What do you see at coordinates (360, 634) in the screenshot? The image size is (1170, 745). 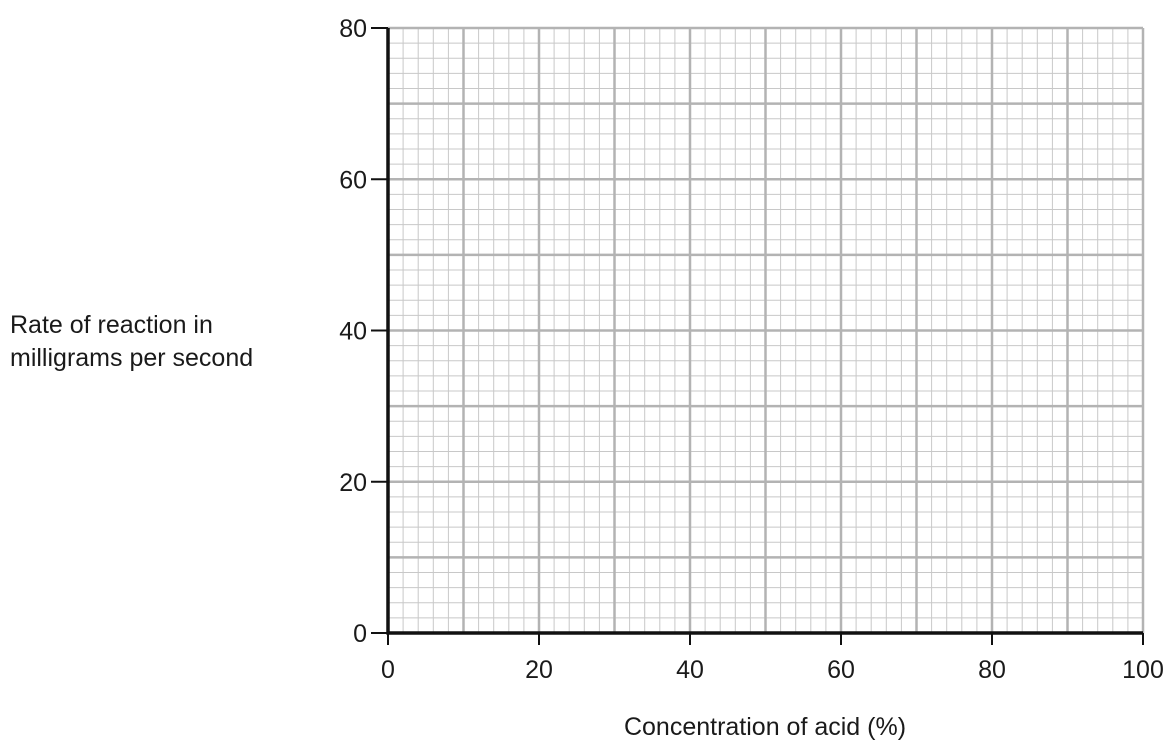 I see `y-tick-label: 0` at bounding box center [360, 634].